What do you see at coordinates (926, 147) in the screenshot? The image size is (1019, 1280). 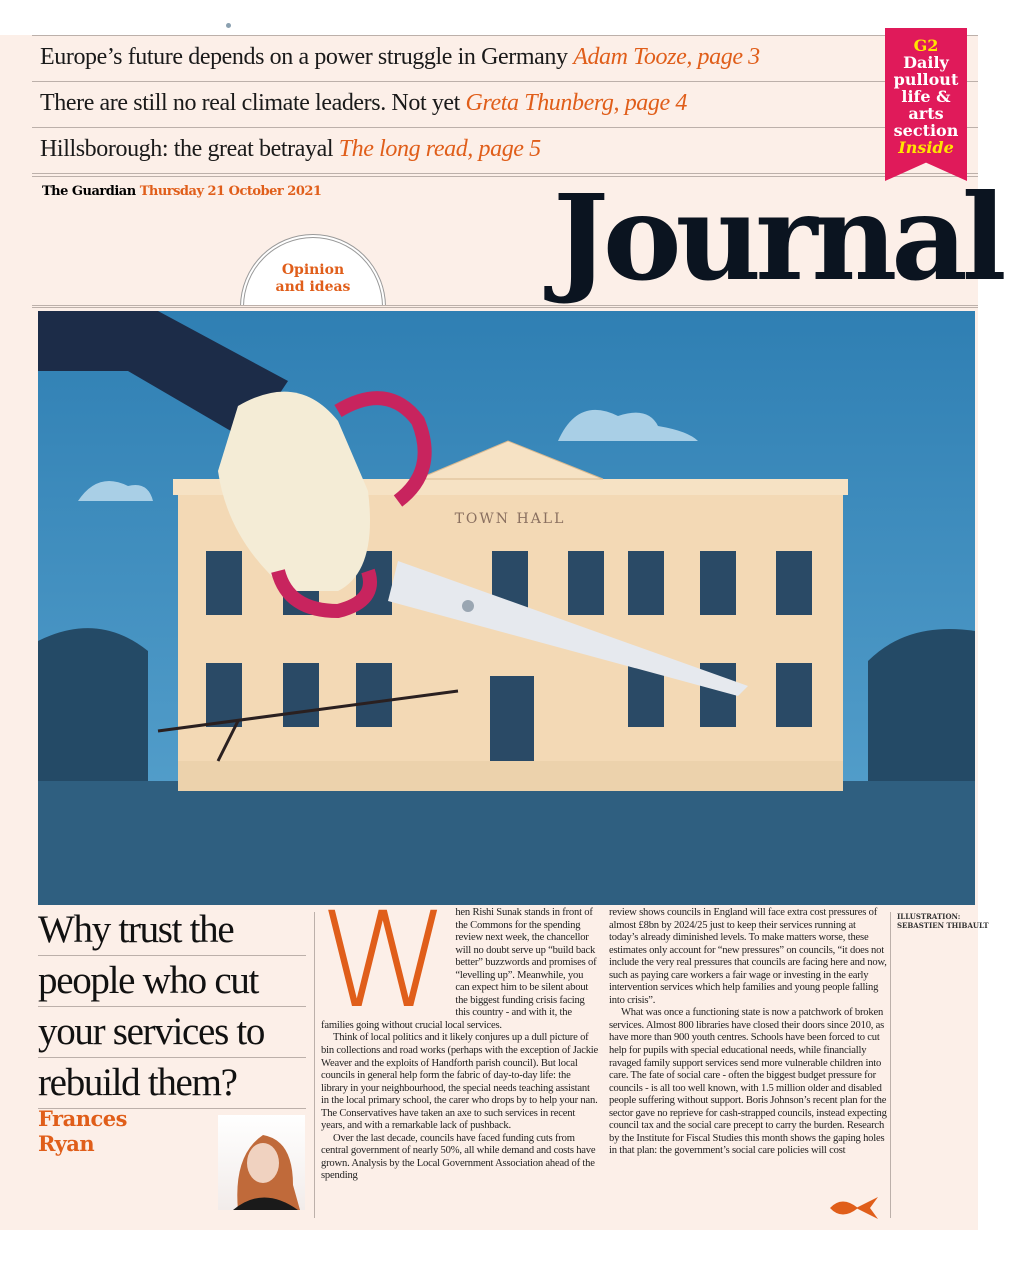 I see `ribbon-inside: Inside` at bounding box center [926, 147].